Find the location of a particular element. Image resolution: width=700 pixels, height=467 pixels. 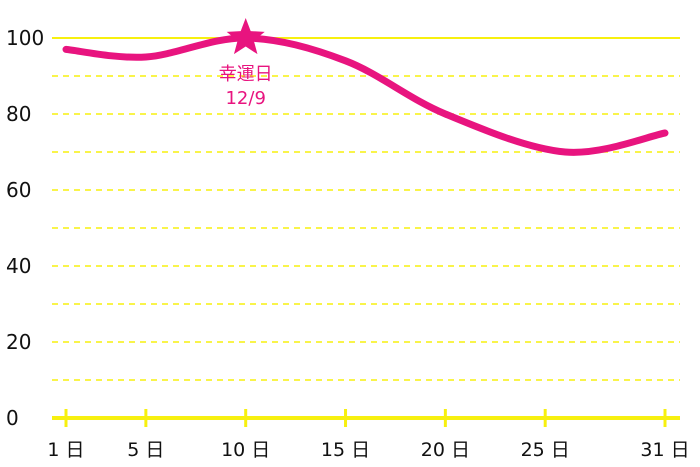

x-axis: 1 日 5 日 10 日 15 日 20 日 25 日 31 日 is located at coordinates (368, 435).